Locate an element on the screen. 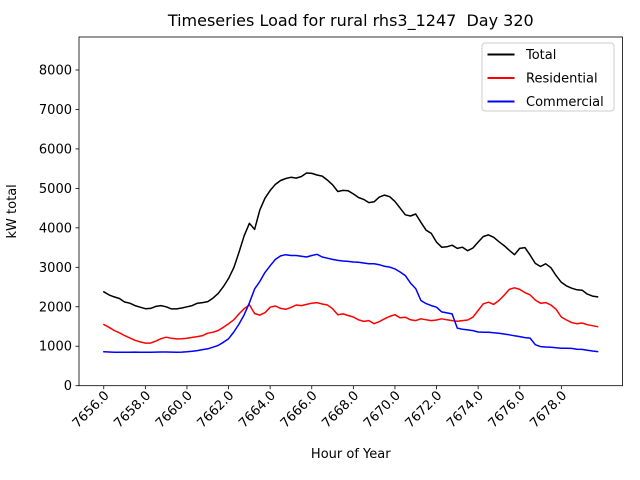 The width and height of the screenshot is (640, 480). x-tick-label: 7658.0 is located at coordinates (132, 409).